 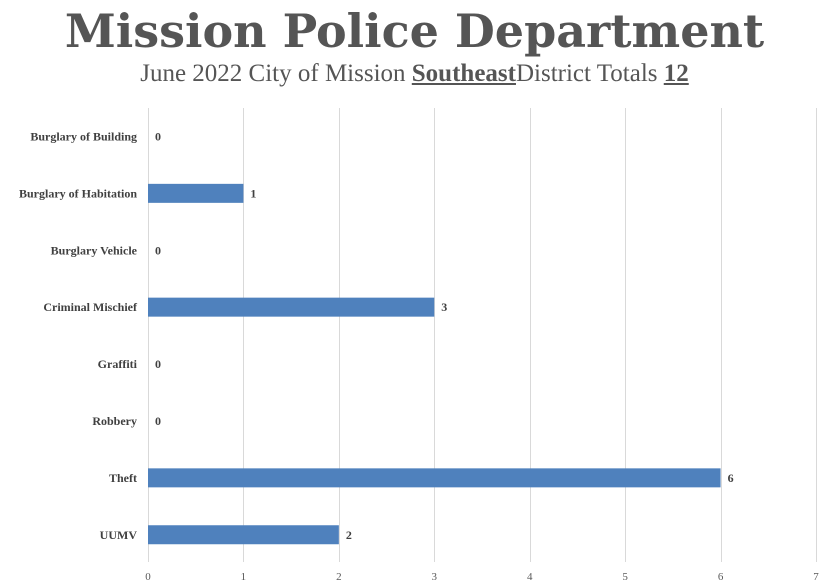 What do you see at coordinates (253, 193) in the screenshot?
I see `value-label: 1` at bounding box center [253, 193].